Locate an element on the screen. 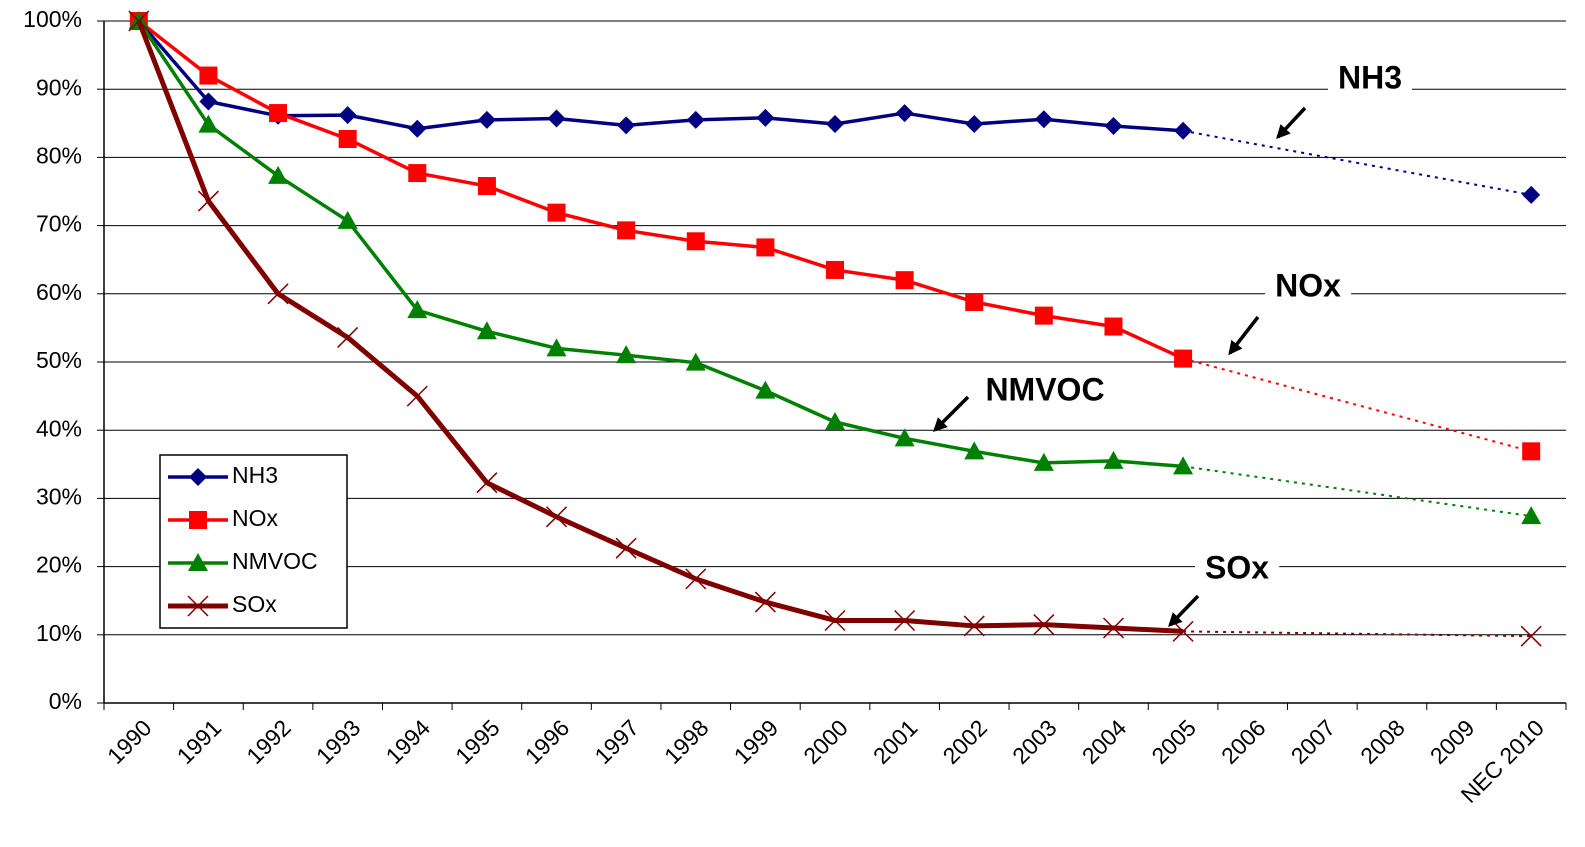 The image size is (1585, 847). y-tick-label: 60% is located at coordinates (59, 292).